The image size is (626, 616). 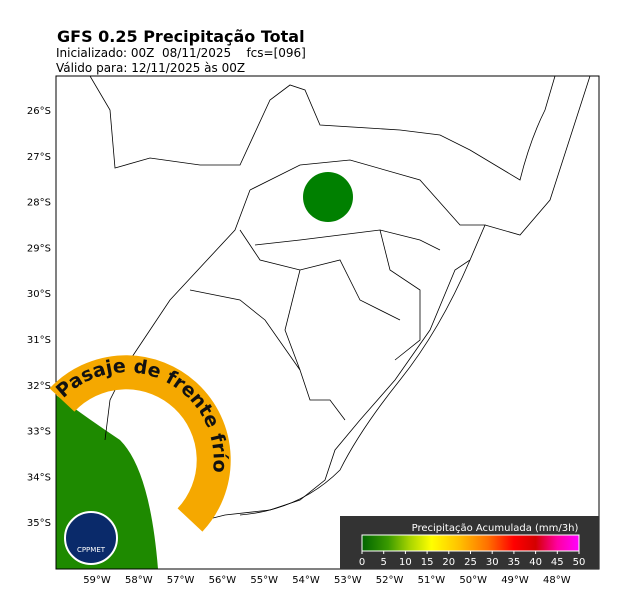 What do you see at coordinates (181, 53) in the screenshot?
I see `init-line: Inicializado: 00Z 08/11/2025 fcs=[096]` at bounding box center [181, 53].